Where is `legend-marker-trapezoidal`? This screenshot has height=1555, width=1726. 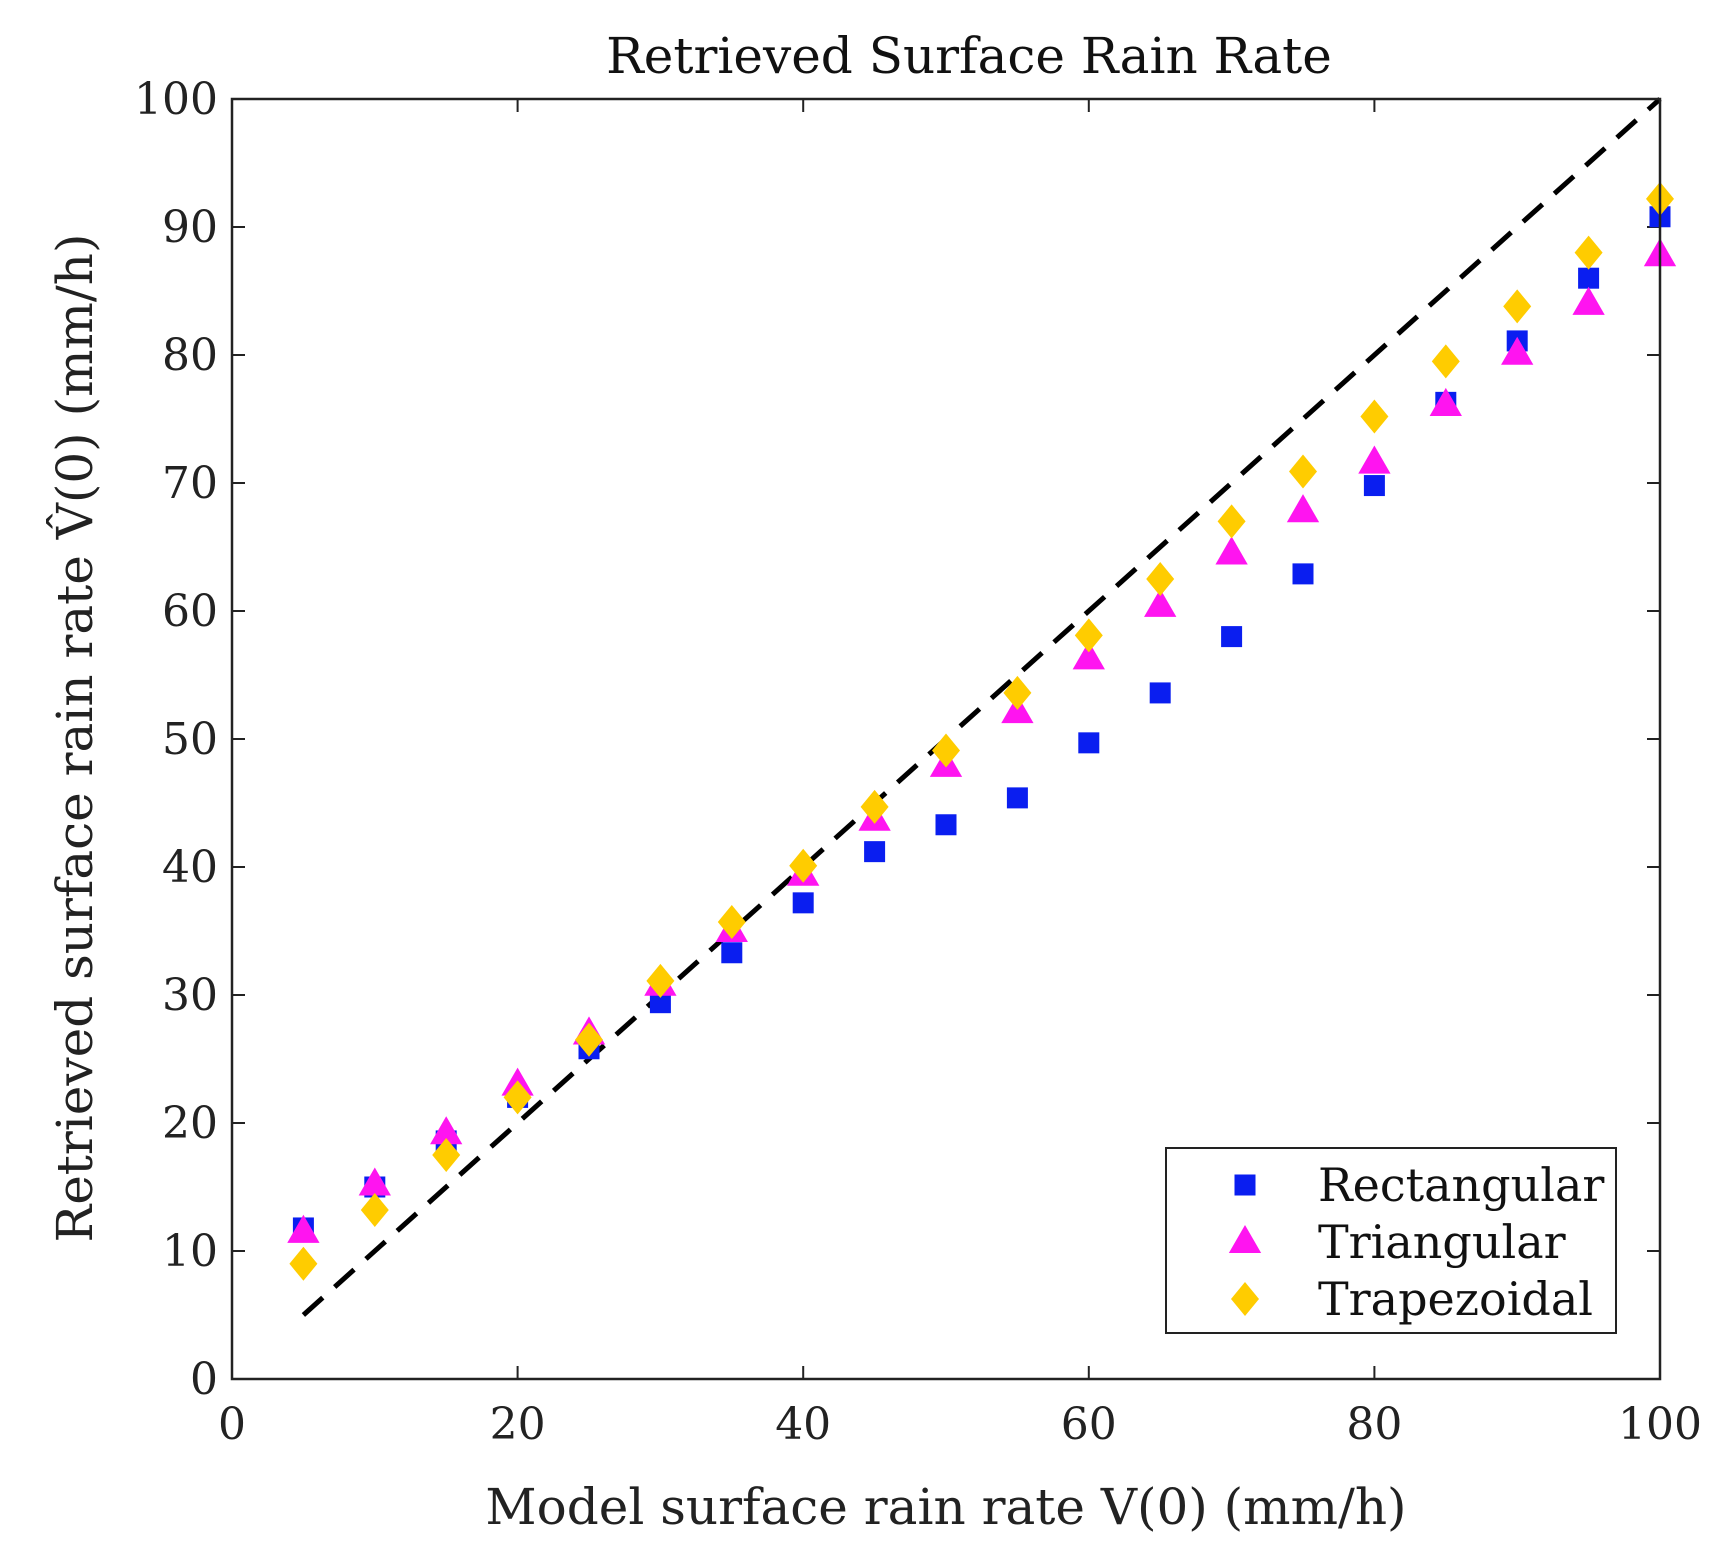
legend-marker-trapezoidal is located at coordinates (1245, 1299).